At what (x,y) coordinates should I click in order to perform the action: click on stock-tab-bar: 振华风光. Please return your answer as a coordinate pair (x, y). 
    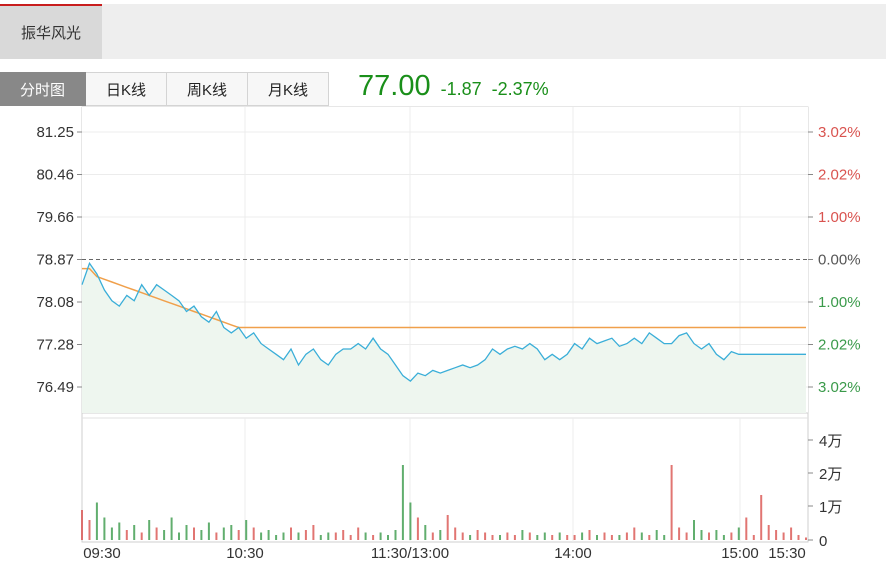
    Looking at the image, I should click on (443, 31).